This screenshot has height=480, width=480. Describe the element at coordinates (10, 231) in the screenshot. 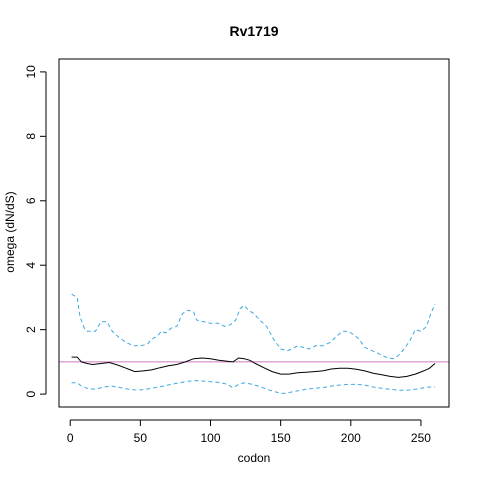

I see `y-axis-label: omega (dN/dS)` at that location.